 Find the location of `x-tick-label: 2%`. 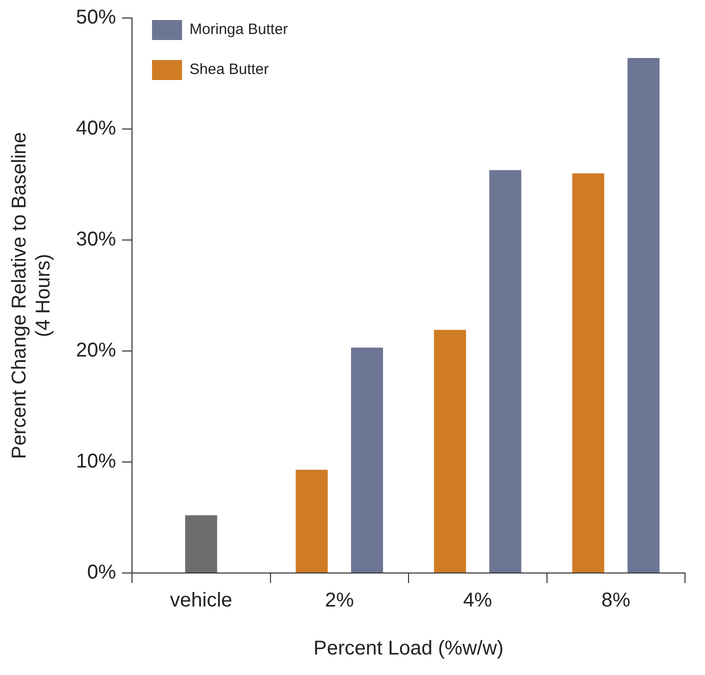

x-tick-label: 2% is located at coordinates (339, 601).